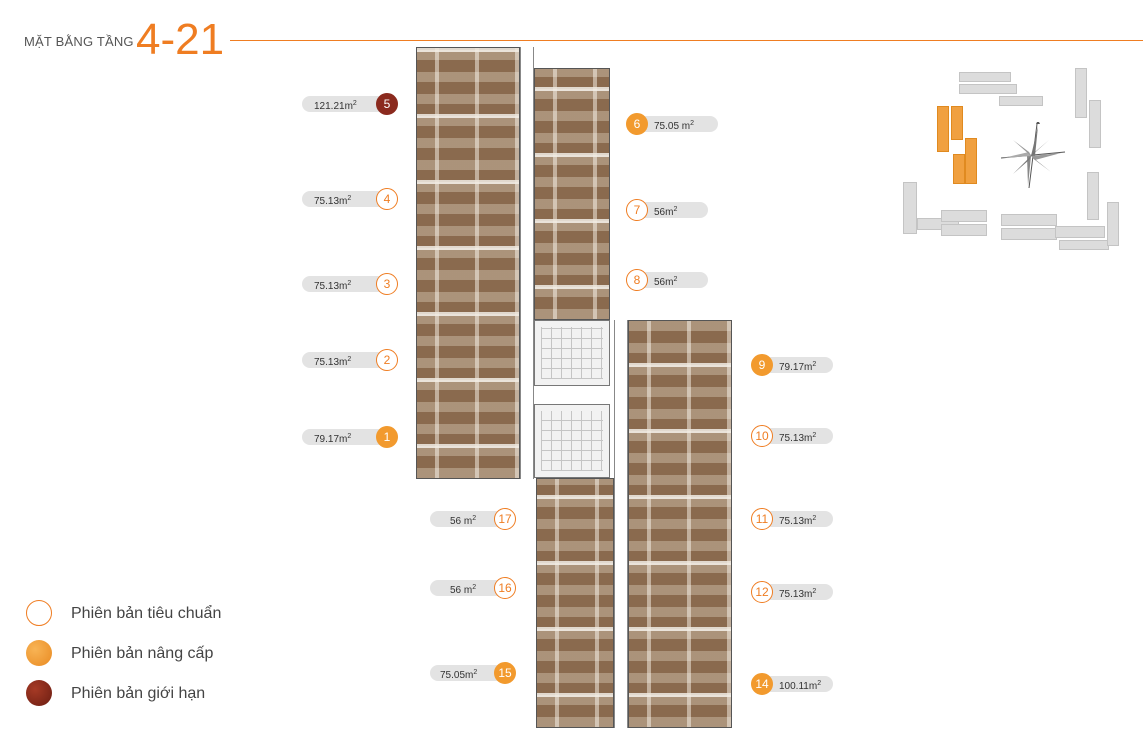 This screenshot has height=737, width=1143. I want to click on unit-number-badge: 2, so click(387, 360).